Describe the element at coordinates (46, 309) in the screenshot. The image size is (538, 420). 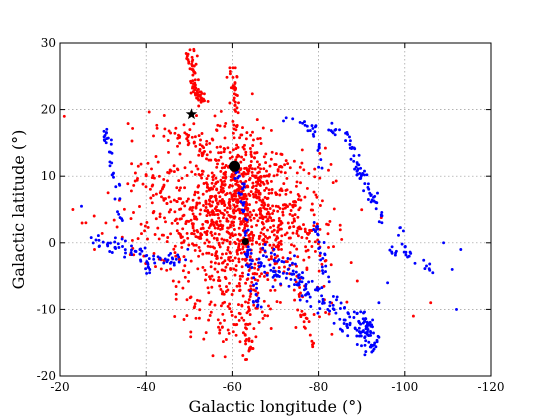
I see `y-tick-label: -10` at that location.